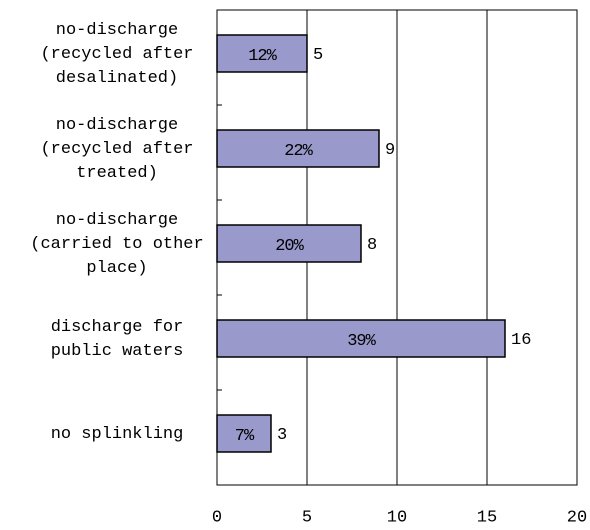  I want to click on percent-label: 20%, so click(289, 246).